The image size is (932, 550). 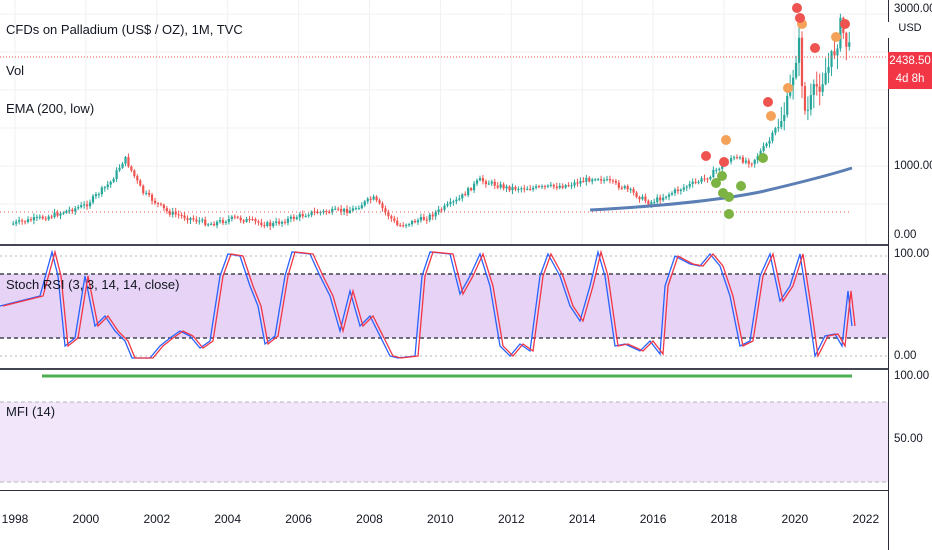 What do you see at coordinates (15, 519) in the screenshot?
I see `time-axis-tick: 1998` at bounding box center [15, 519].